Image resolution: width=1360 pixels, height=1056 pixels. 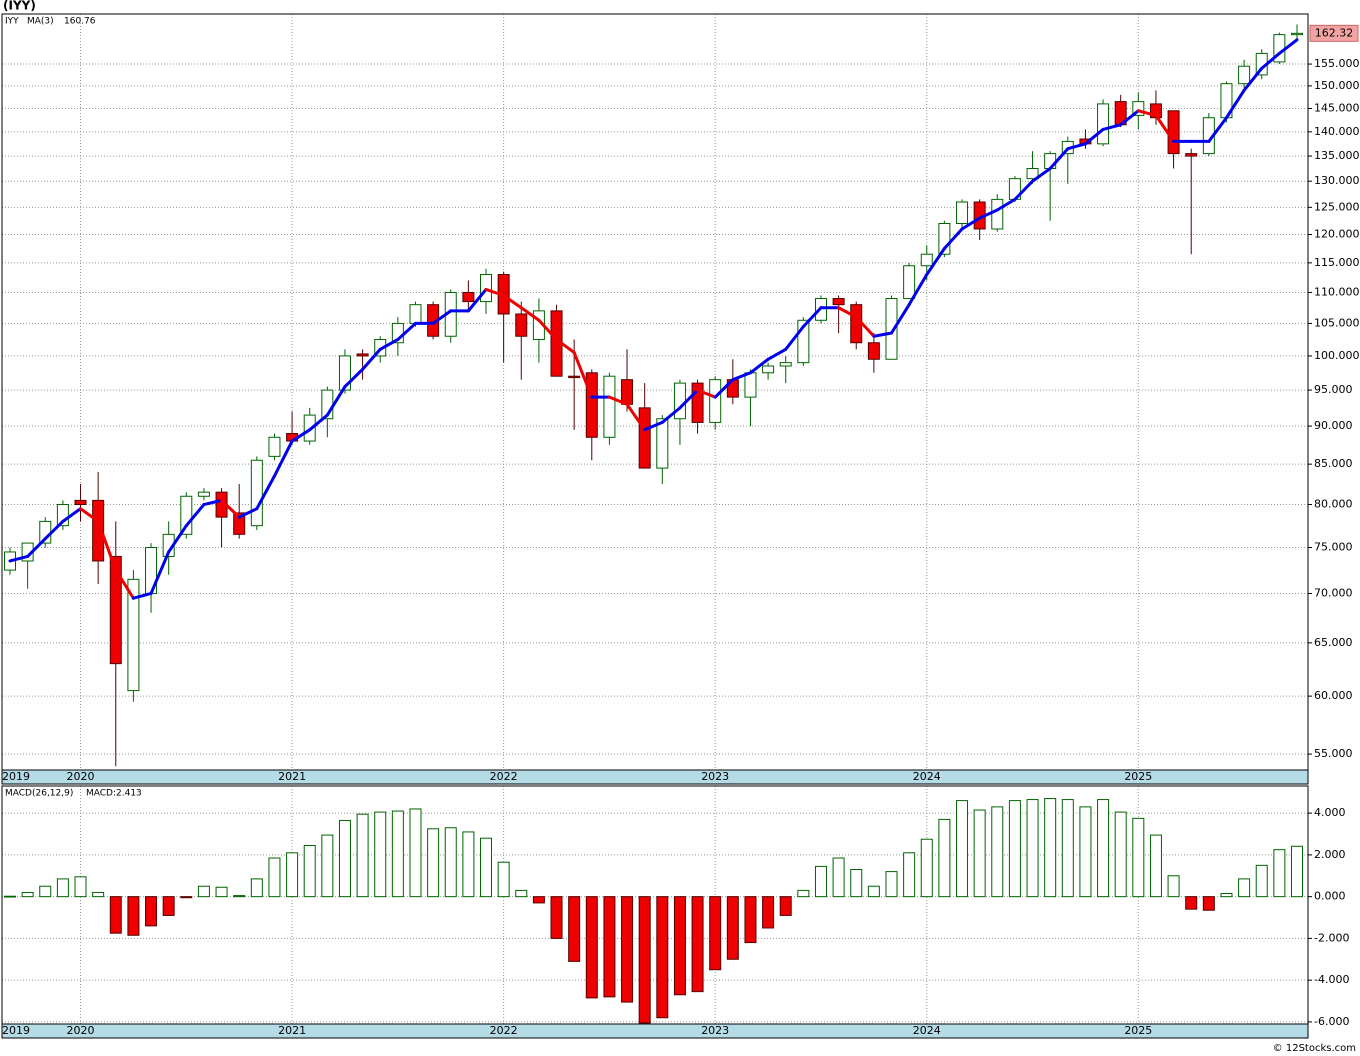 What do you see at coordinates (1337, 206) in the screenshot?
I see `y-tick-label: 125.000` at bounding box center [1337, 206].